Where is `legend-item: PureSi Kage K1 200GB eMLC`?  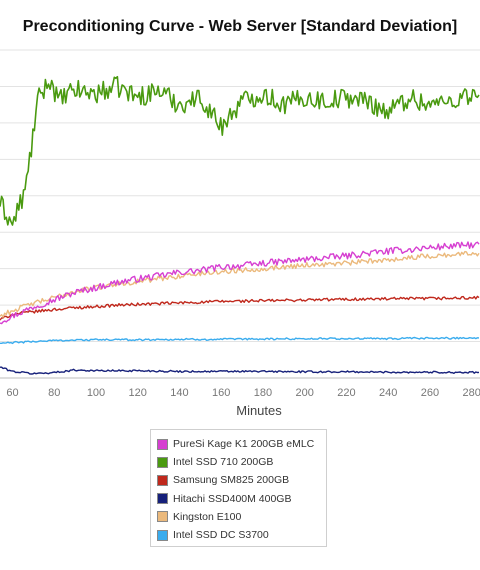
legend-item: PureSi Kage K1 200GB eMLC is located at coordinates (238, 444).